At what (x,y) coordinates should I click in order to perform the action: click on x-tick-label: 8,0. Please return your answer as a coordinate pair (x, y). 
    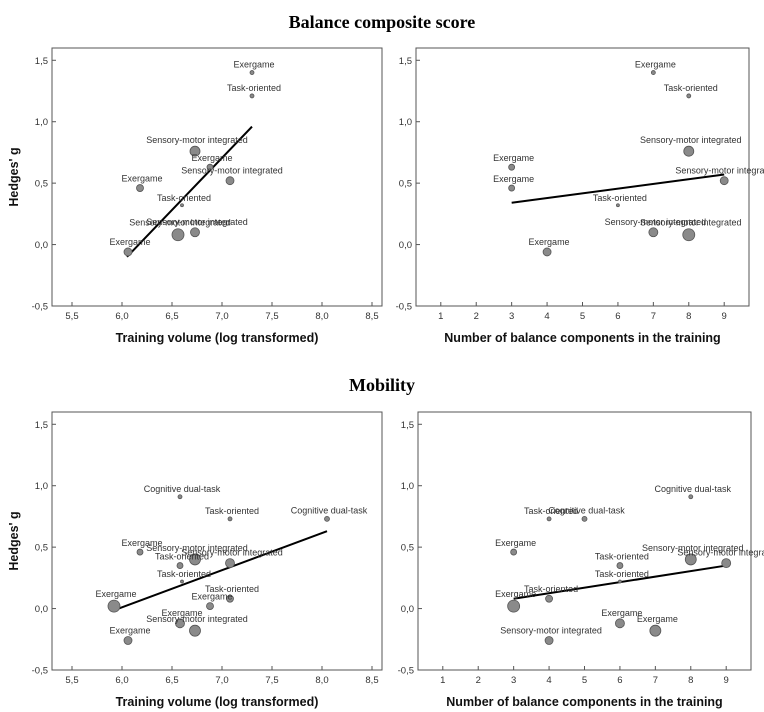
    Looking at the image, I should click on (321, 316).